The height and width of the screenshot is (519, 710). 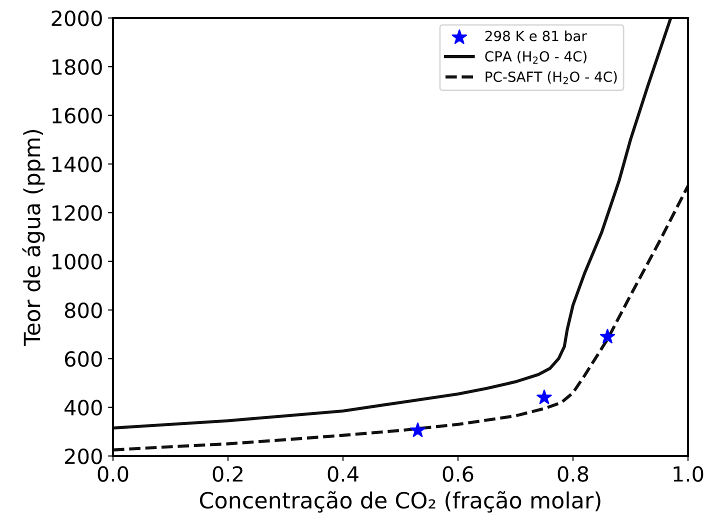 I want to click on y-tick-label: 400, so click(x=83, y=408).